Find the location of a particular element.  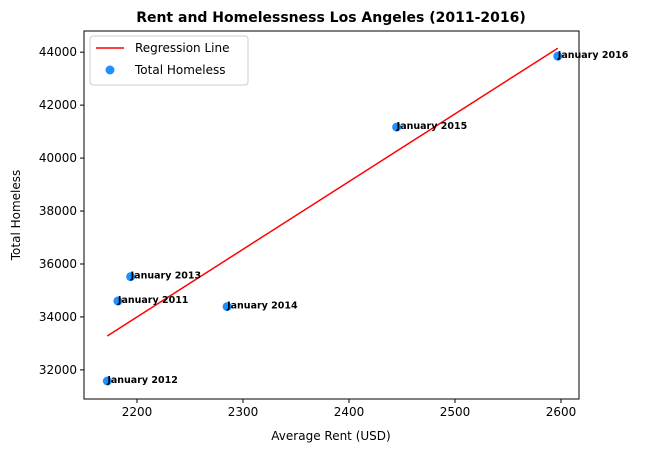

point-label: January 2014 is located at coordinates (262, 306).